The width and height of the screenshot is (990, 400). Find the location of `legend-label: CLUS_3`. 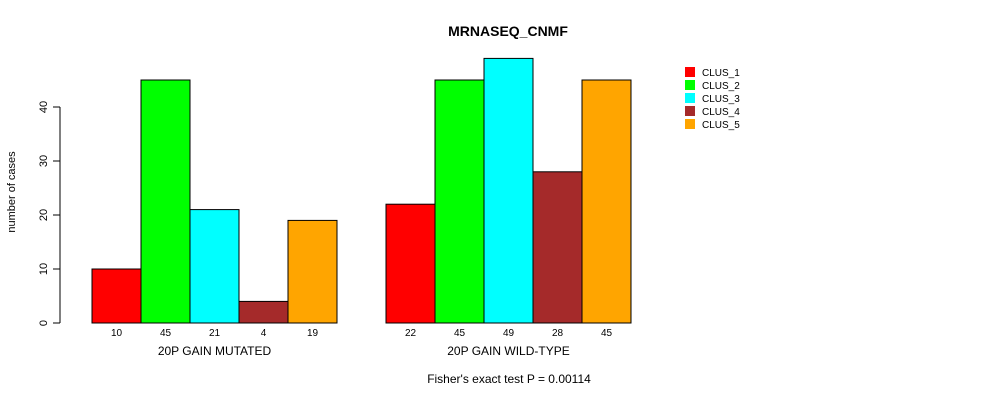

legend-label: CLUS_3 is located at coordinates (721, 99).